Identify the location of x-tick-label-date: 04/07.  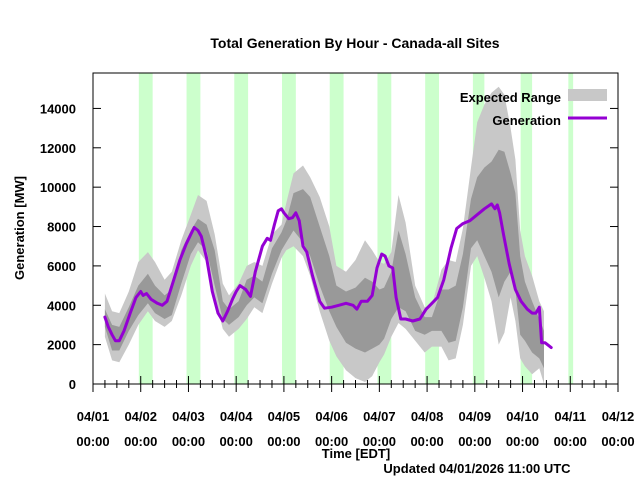
(379, 416).